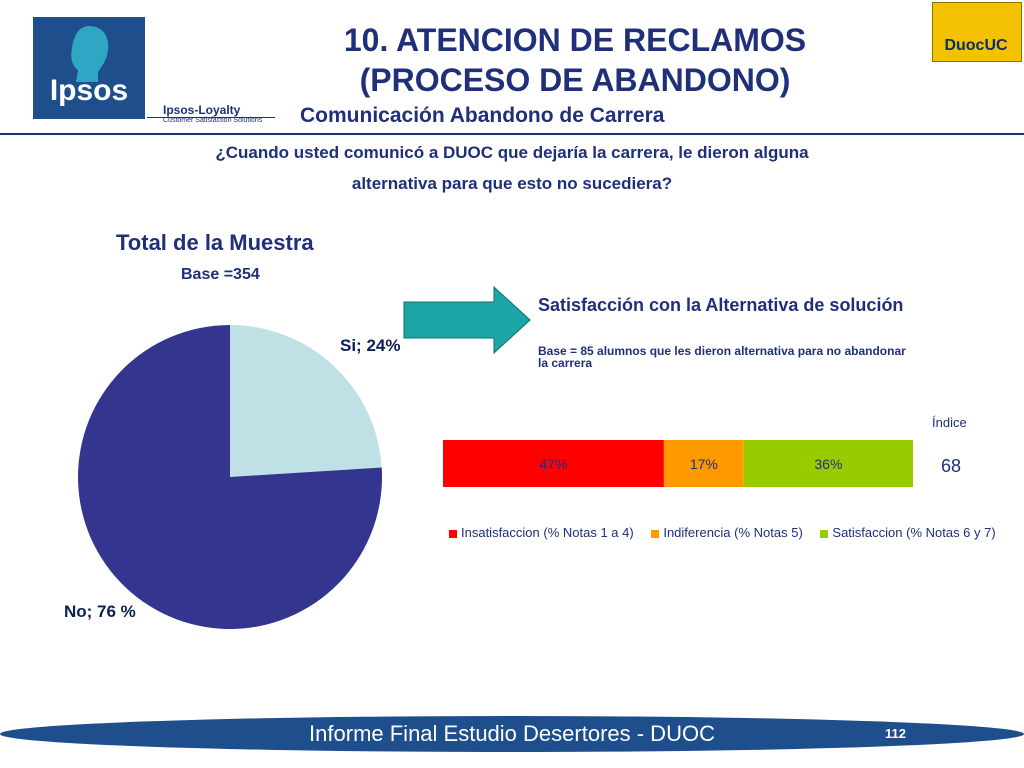 The width and height of the screenshot is (1024, 768). I want to click on indice-label: Índice, so click(949, 422).